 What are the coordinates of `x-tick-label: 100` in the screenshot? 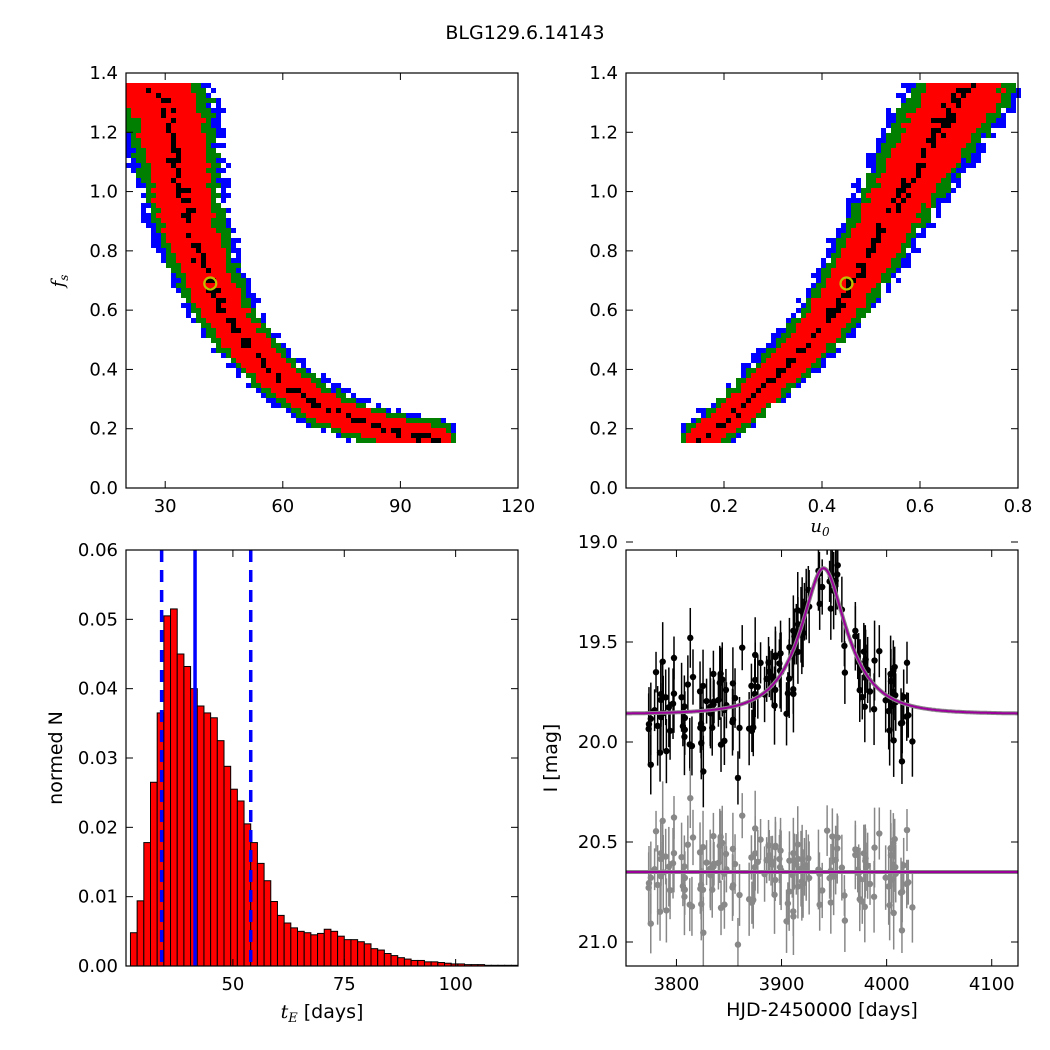 It's located at (455, 984).